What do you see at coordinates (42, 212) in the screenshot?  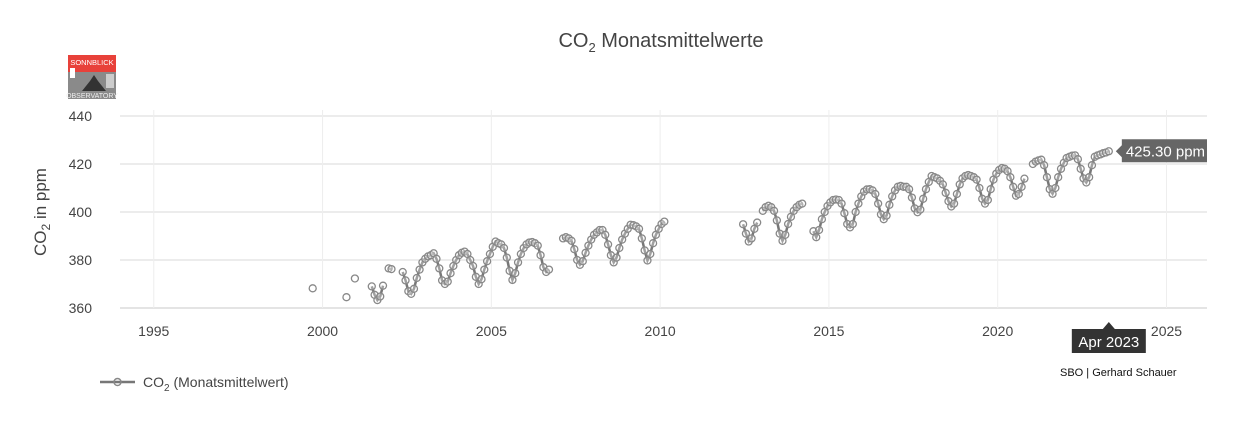 I see `y-axis-title: CO2 in ppm` at bounding box center [42, 212].